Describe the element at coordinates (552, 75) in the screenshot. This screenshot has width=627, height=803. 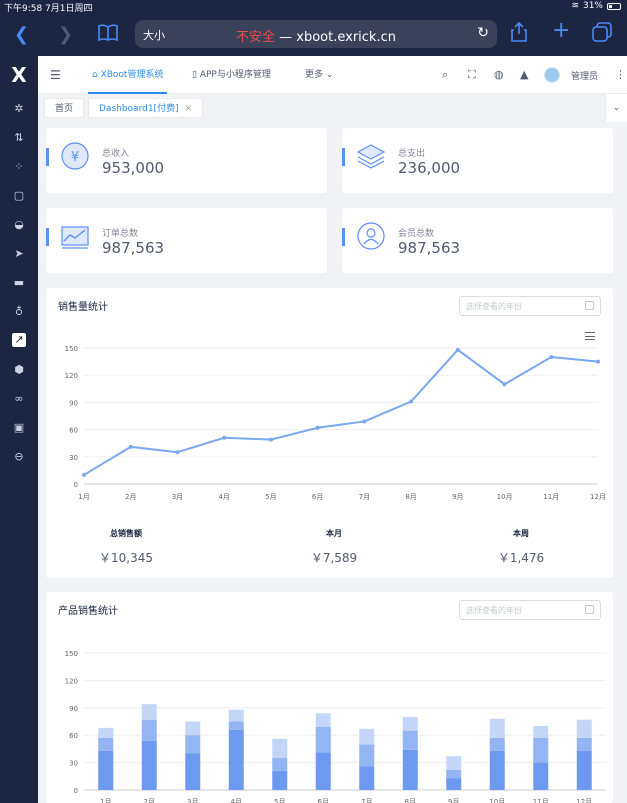
I see `avatar` at that location.